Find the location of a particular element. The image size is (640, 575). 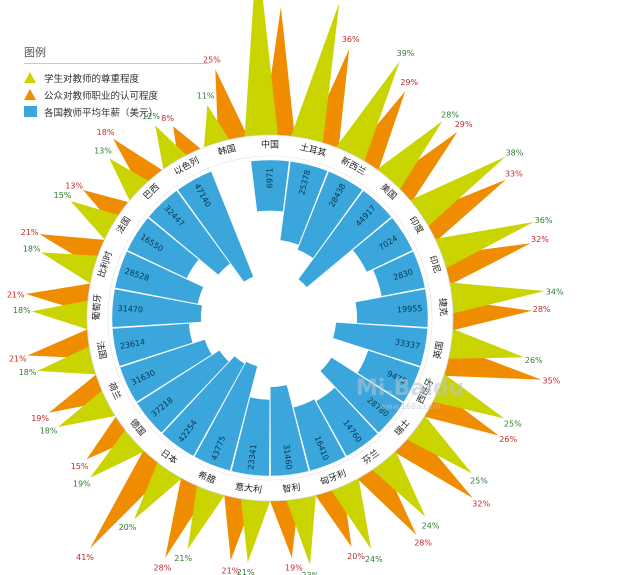

salary-value-label: 19955 is located at coordinates (410, 309).